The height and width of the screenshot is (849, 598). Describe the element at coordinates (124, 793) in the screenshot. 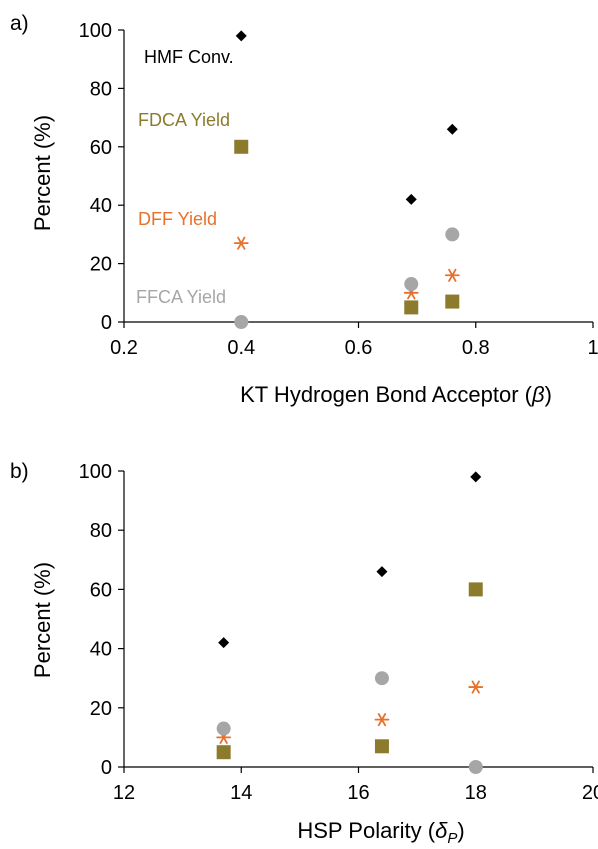

I see `panel-b-x-tick-label: 12` at that location.